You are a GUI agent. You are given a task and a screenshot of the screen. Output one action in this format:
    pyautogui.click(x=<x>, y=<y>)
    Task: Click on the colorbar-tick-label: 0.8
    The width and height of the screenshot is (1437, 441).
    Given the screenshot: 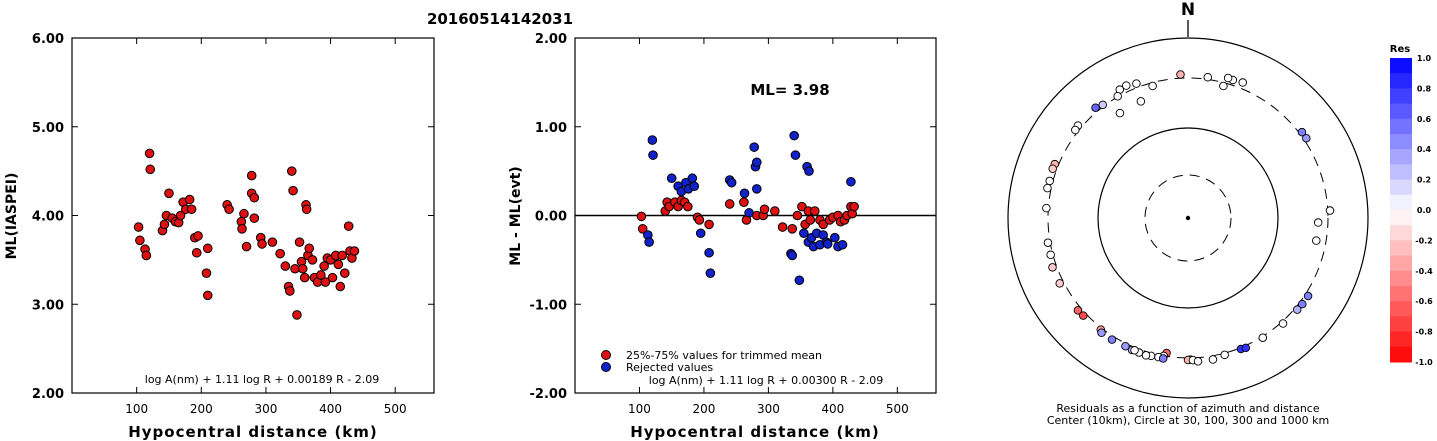 What is the action you would take?
    pyautogui.click(x=1424, y=88)
    